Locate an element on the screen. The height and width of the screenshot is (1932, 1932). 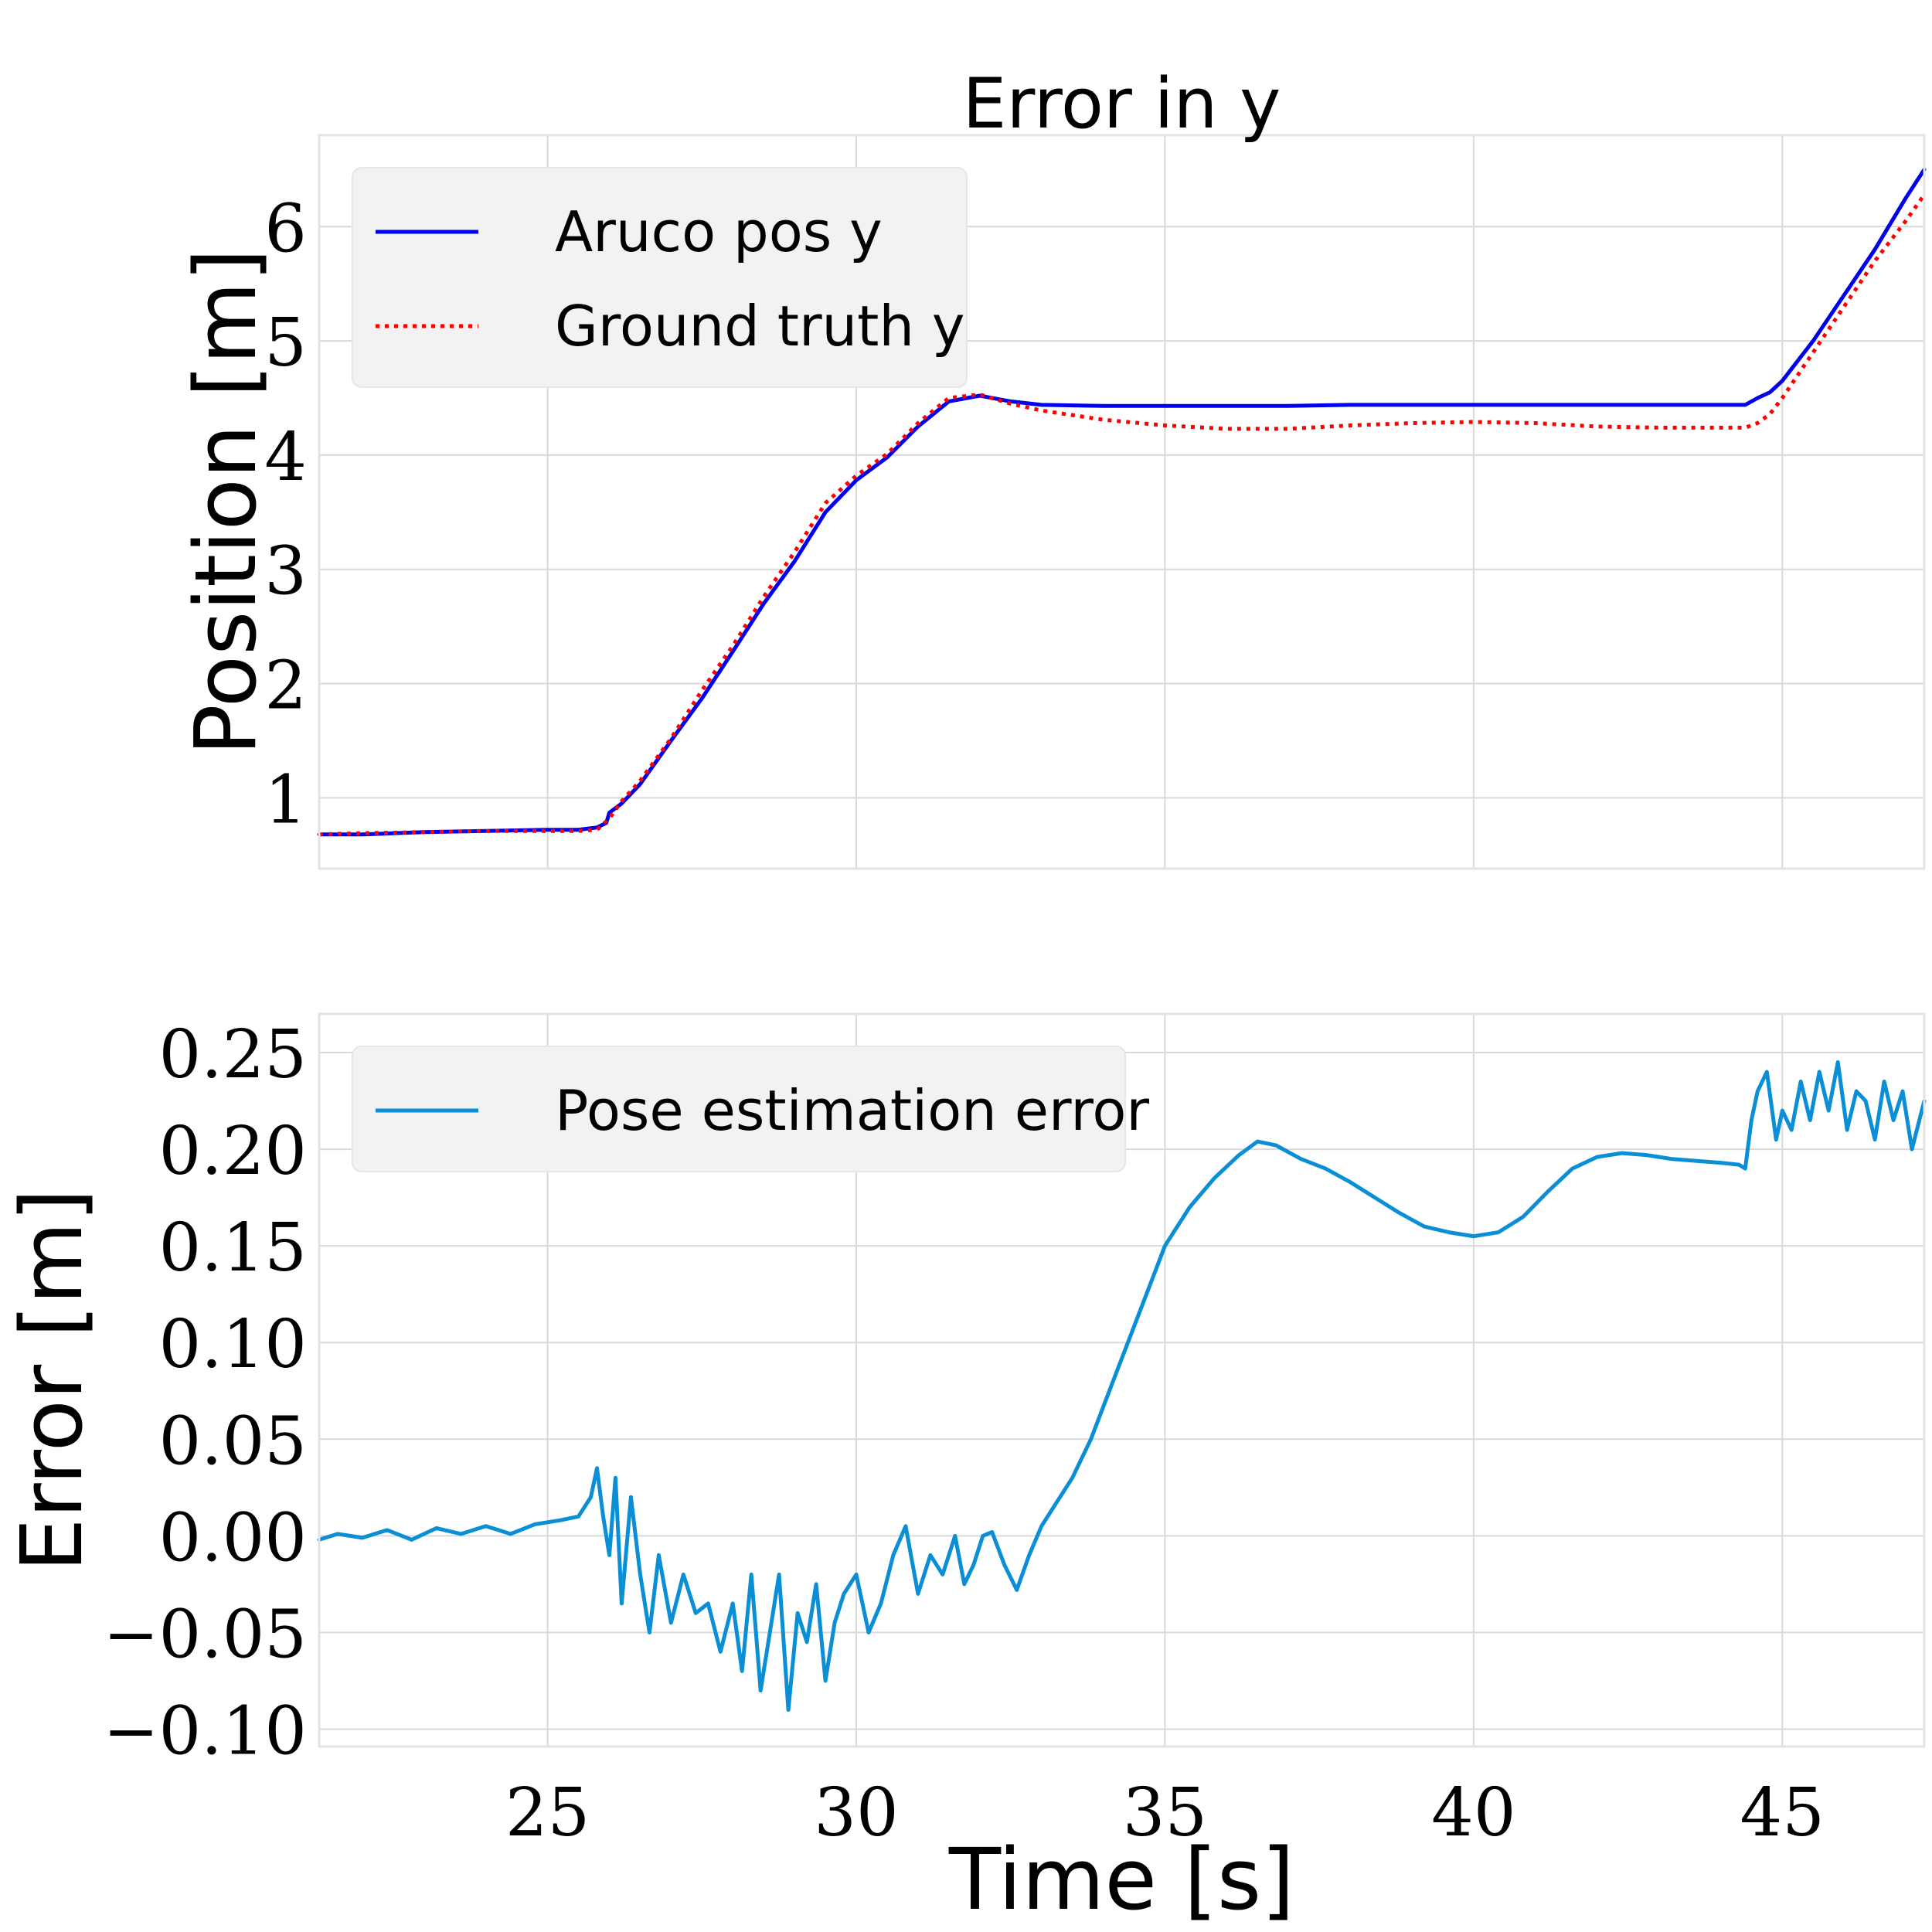
y-tick-label: −0.10 is located at coordinates (205, 1731).